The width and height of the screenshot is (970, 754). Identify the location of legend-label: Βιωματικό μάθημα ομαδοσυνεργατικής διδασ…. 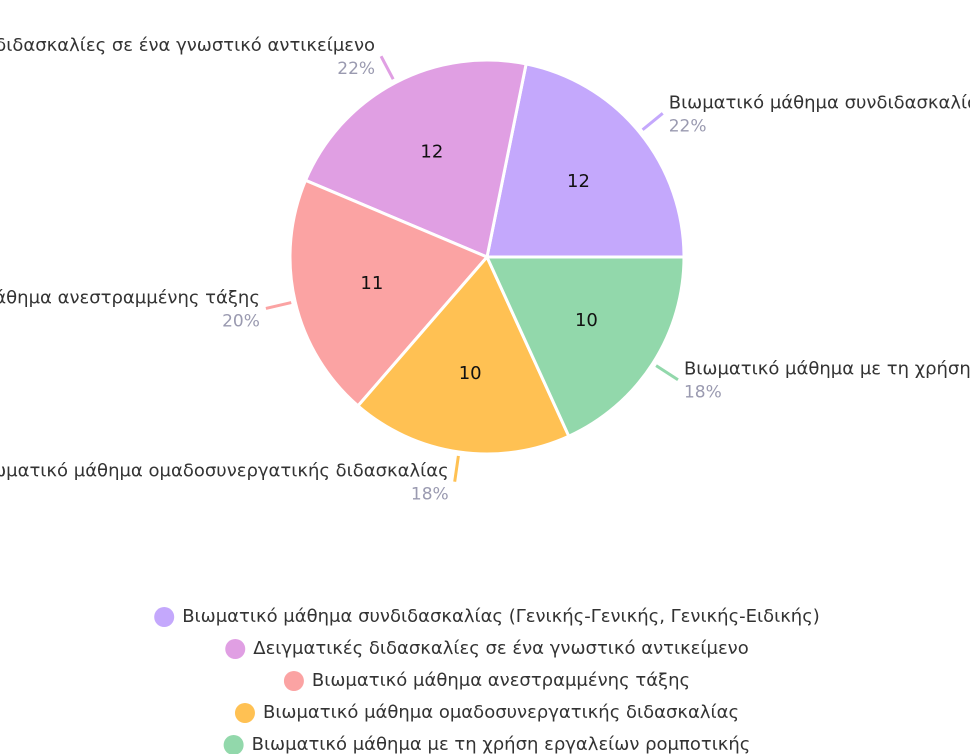
(501, 712).